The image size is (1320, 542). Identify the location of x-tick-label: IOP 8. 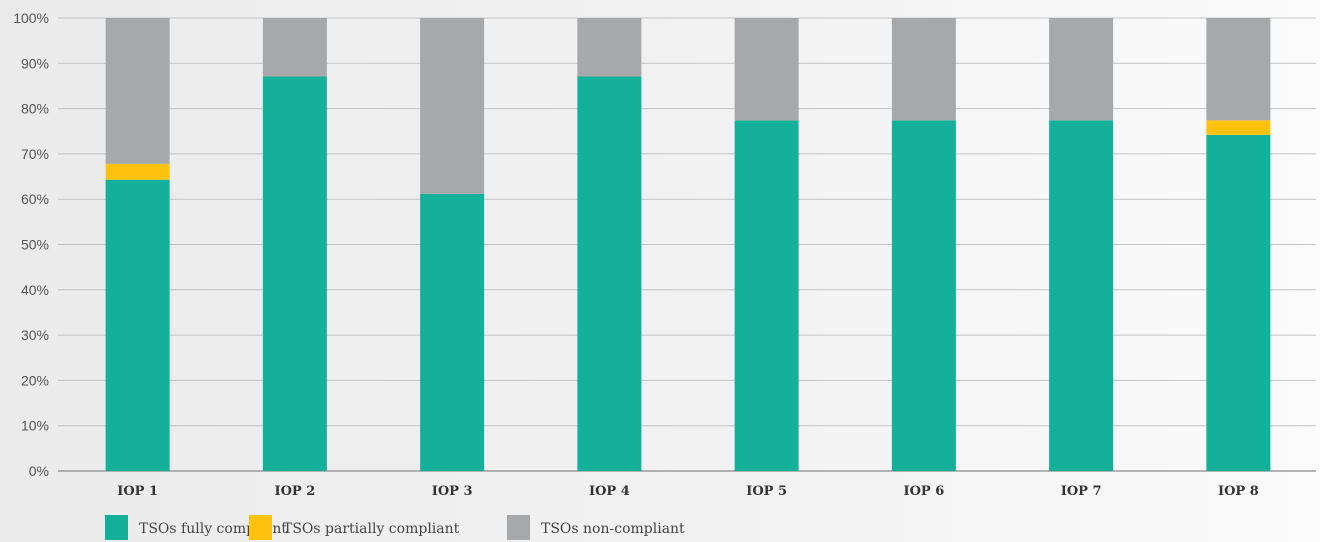
(1238, 491).